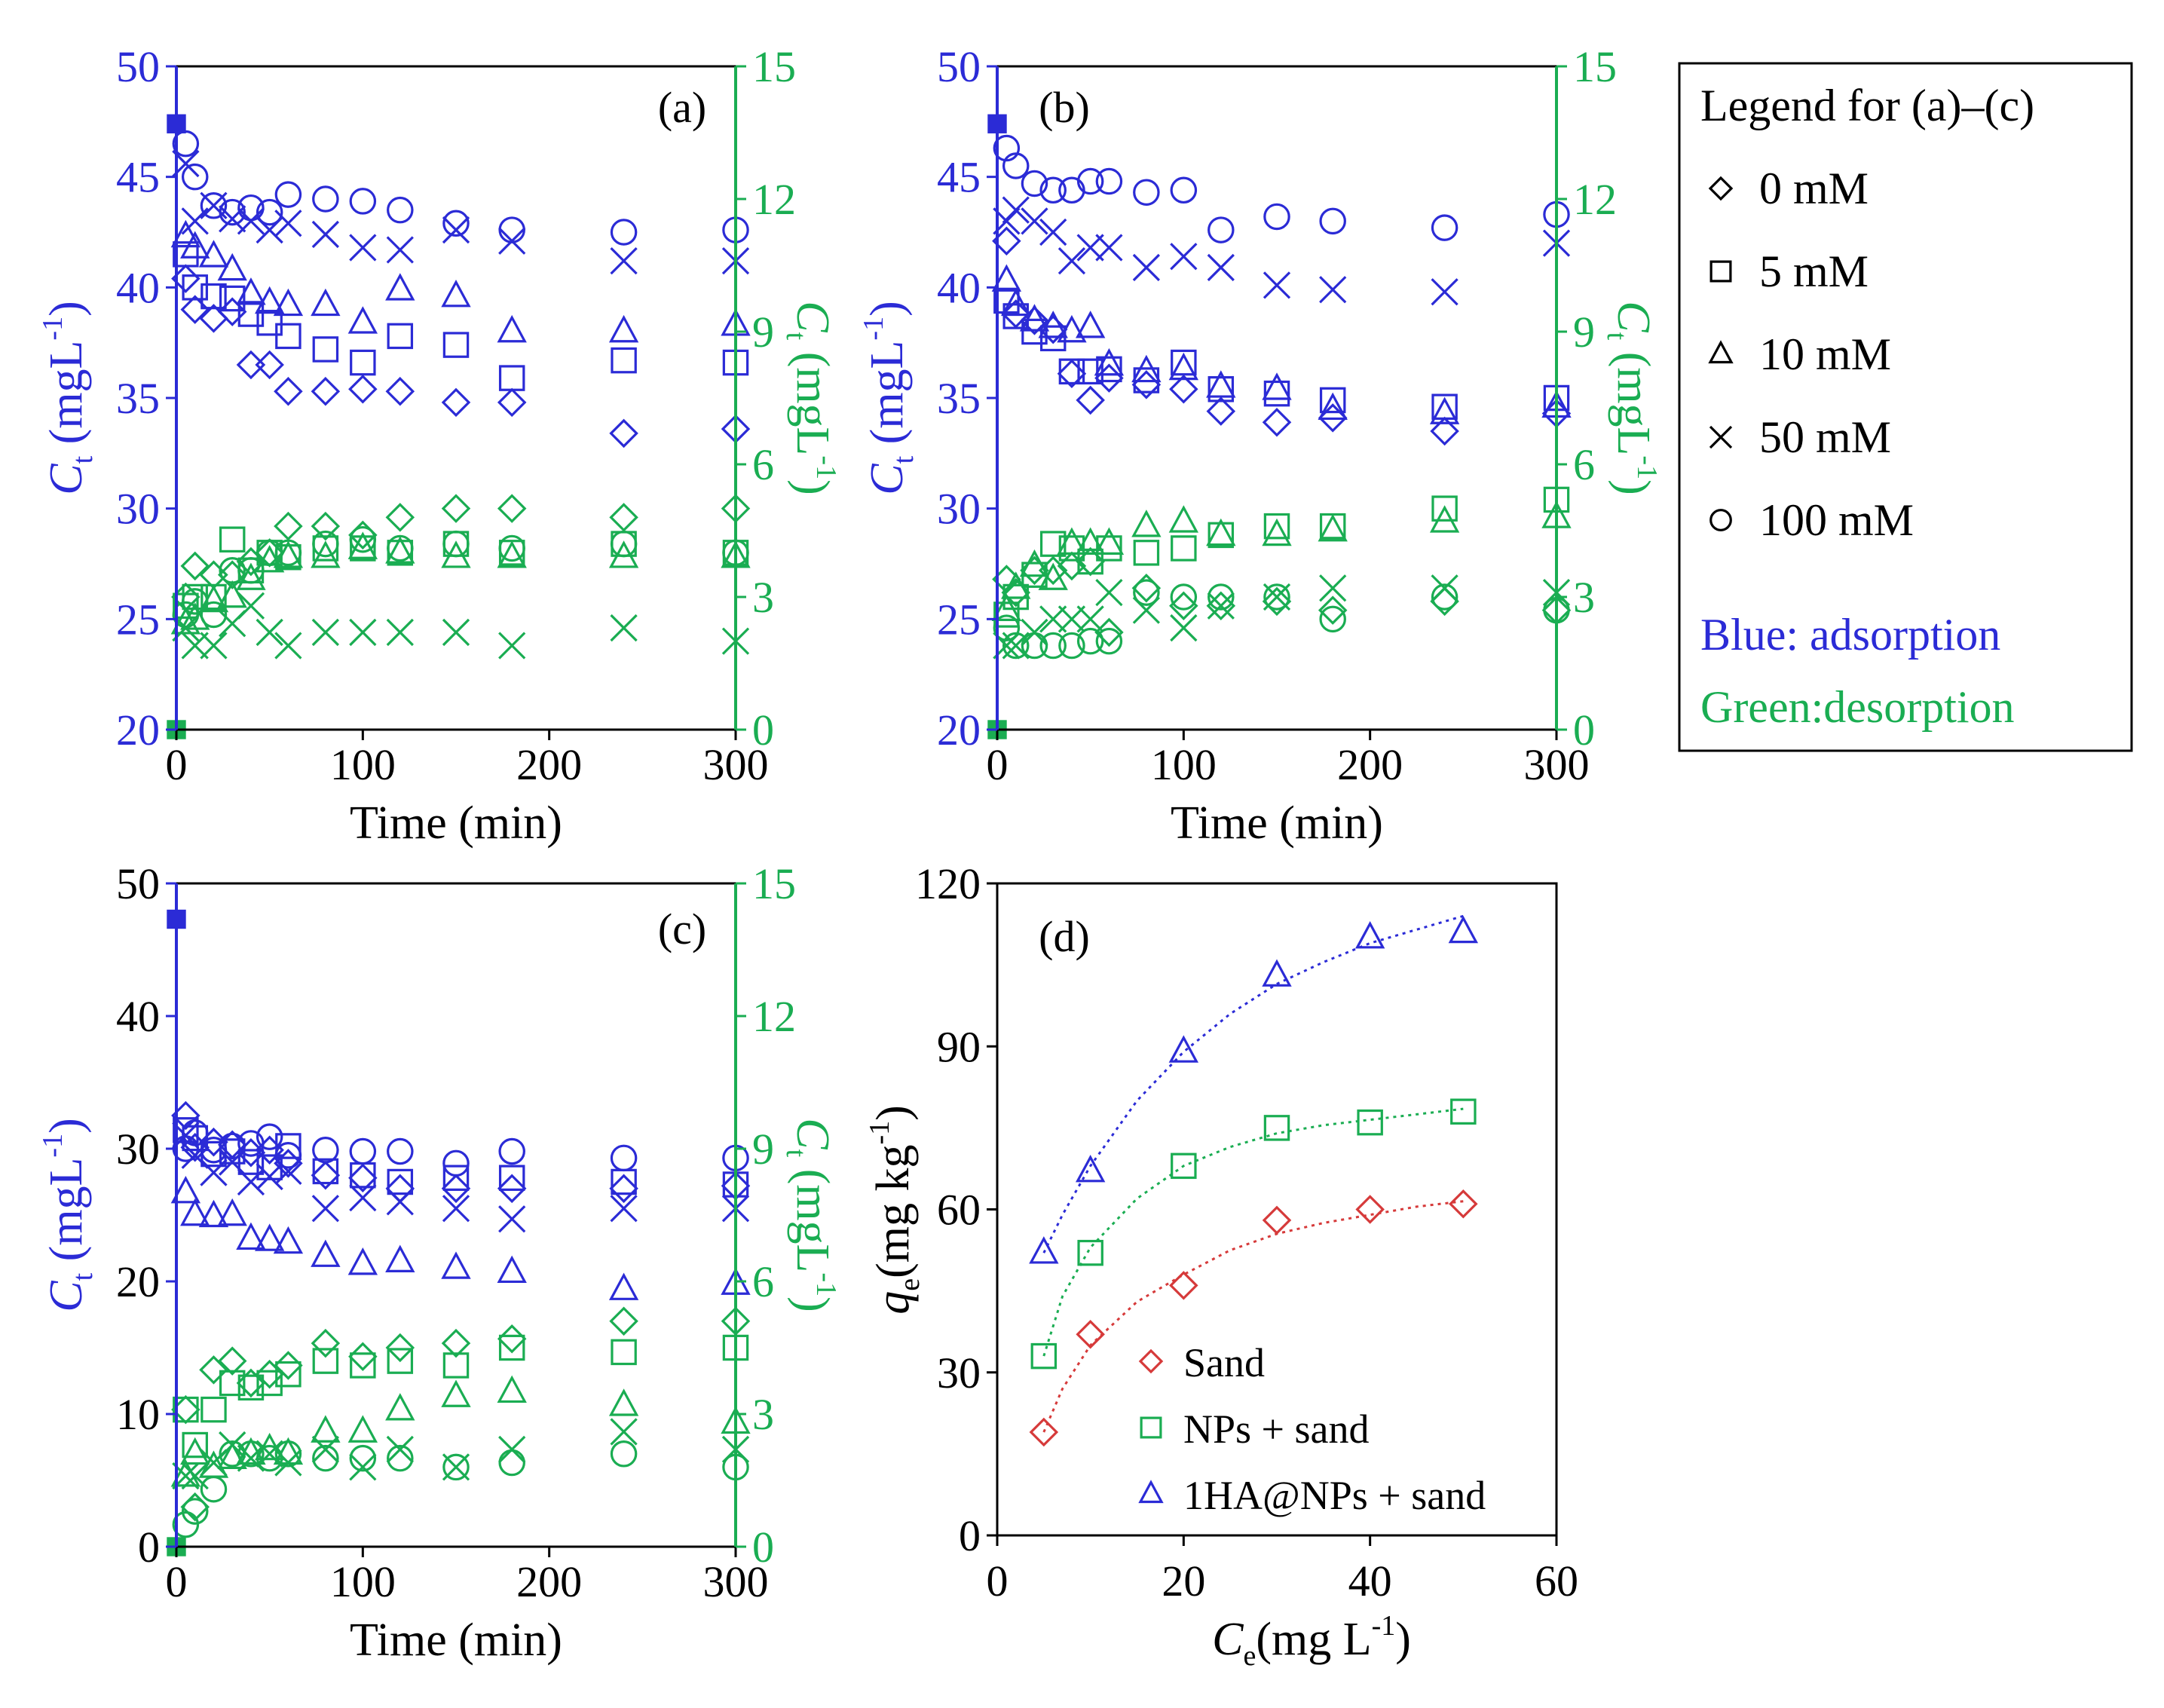 The height and width of the screenshot is (1708, 2164). What do you see at coordinates (895, 1210) in the screenshot?
I see `panel-d-ylabel: qe(mg kg-1)` at bounding box center [895, 1210].